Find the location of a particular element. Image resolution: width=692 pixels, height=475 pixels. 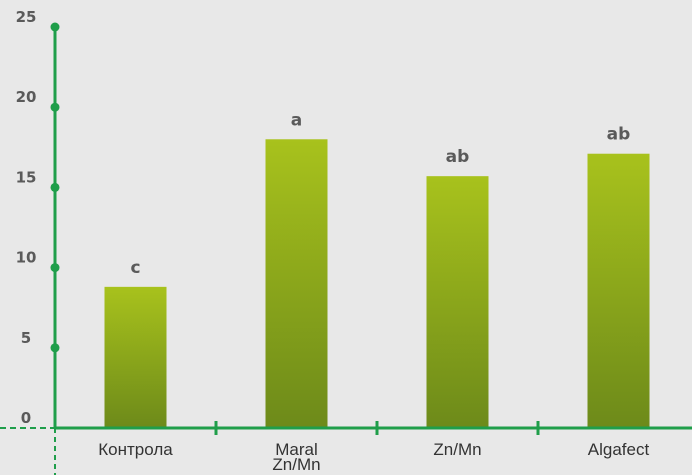

data-label-1: a is located at coordinates (296, 120).